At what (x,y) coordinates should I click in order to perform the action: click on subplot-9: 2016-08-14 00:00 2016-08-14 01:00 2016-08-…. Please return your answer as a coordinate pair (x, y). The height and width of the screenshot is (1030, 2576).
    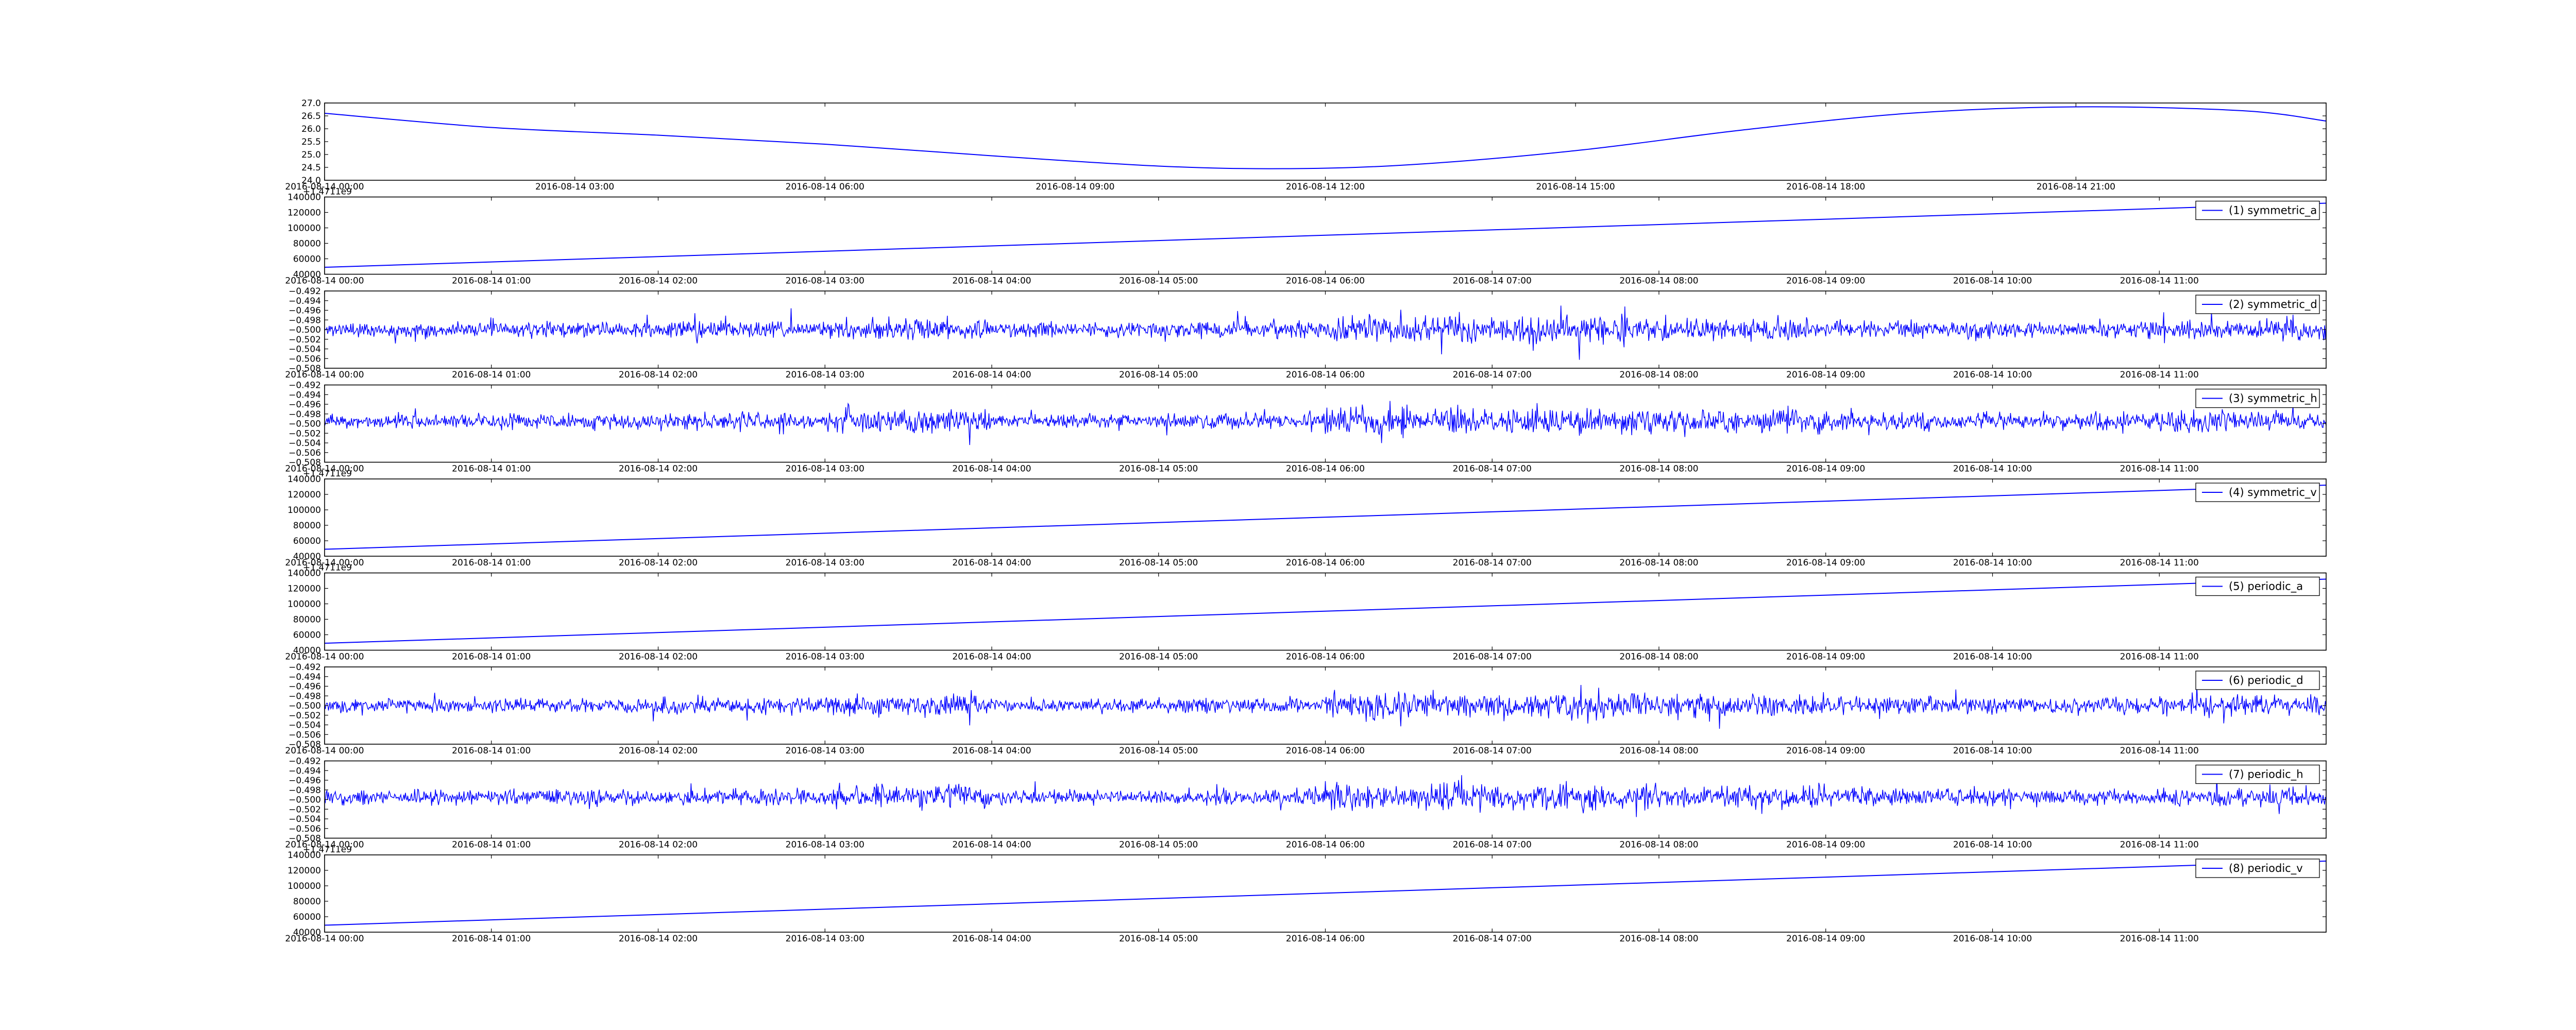
    Looking at the image, I should click on (1306, 894).